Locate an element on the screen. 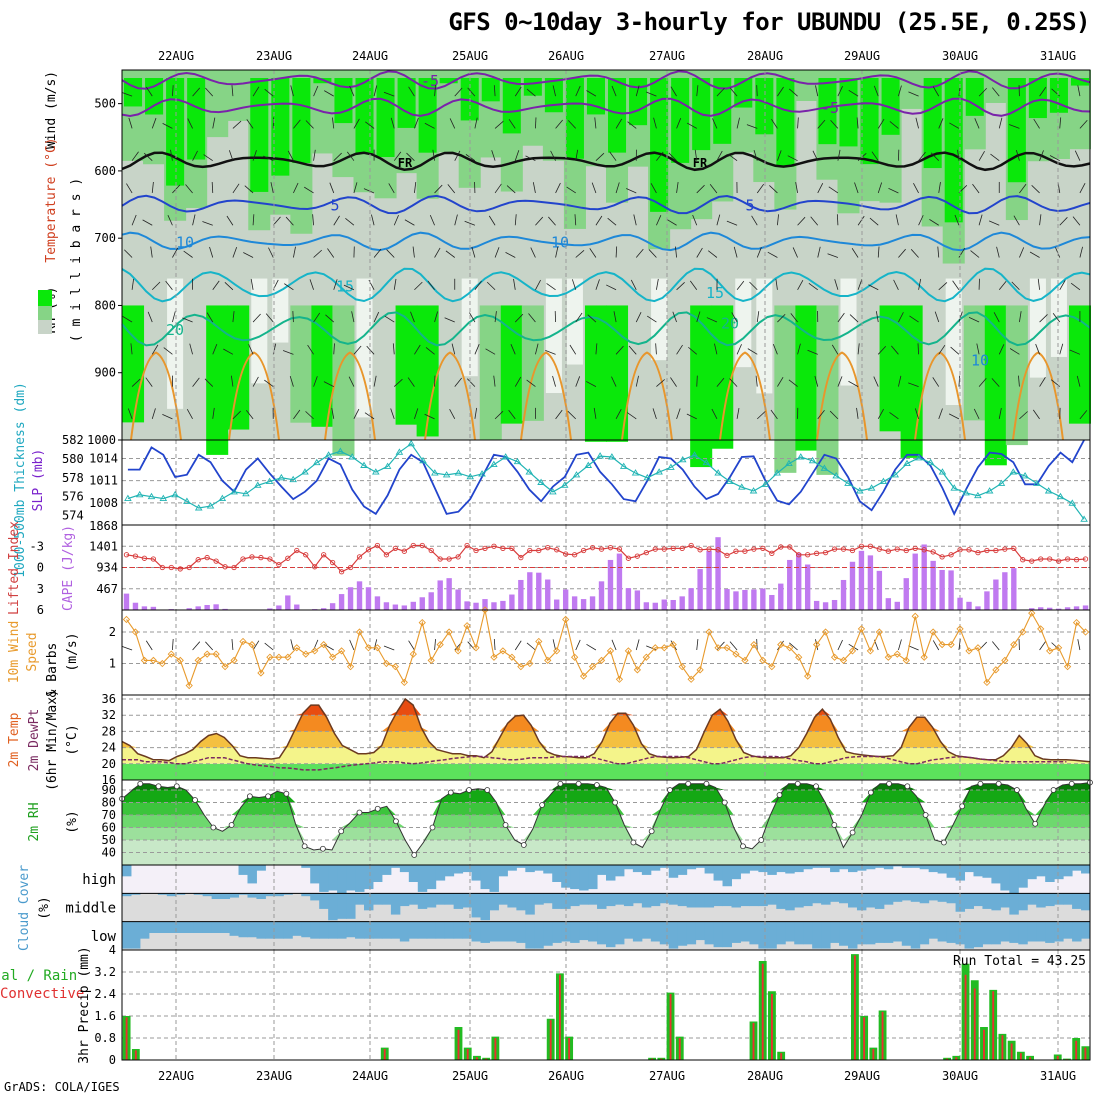 Image resolution: width=1100 pixels, height=1100 pixels. wind-label-b: Speed is located at coordinates (32, 651).